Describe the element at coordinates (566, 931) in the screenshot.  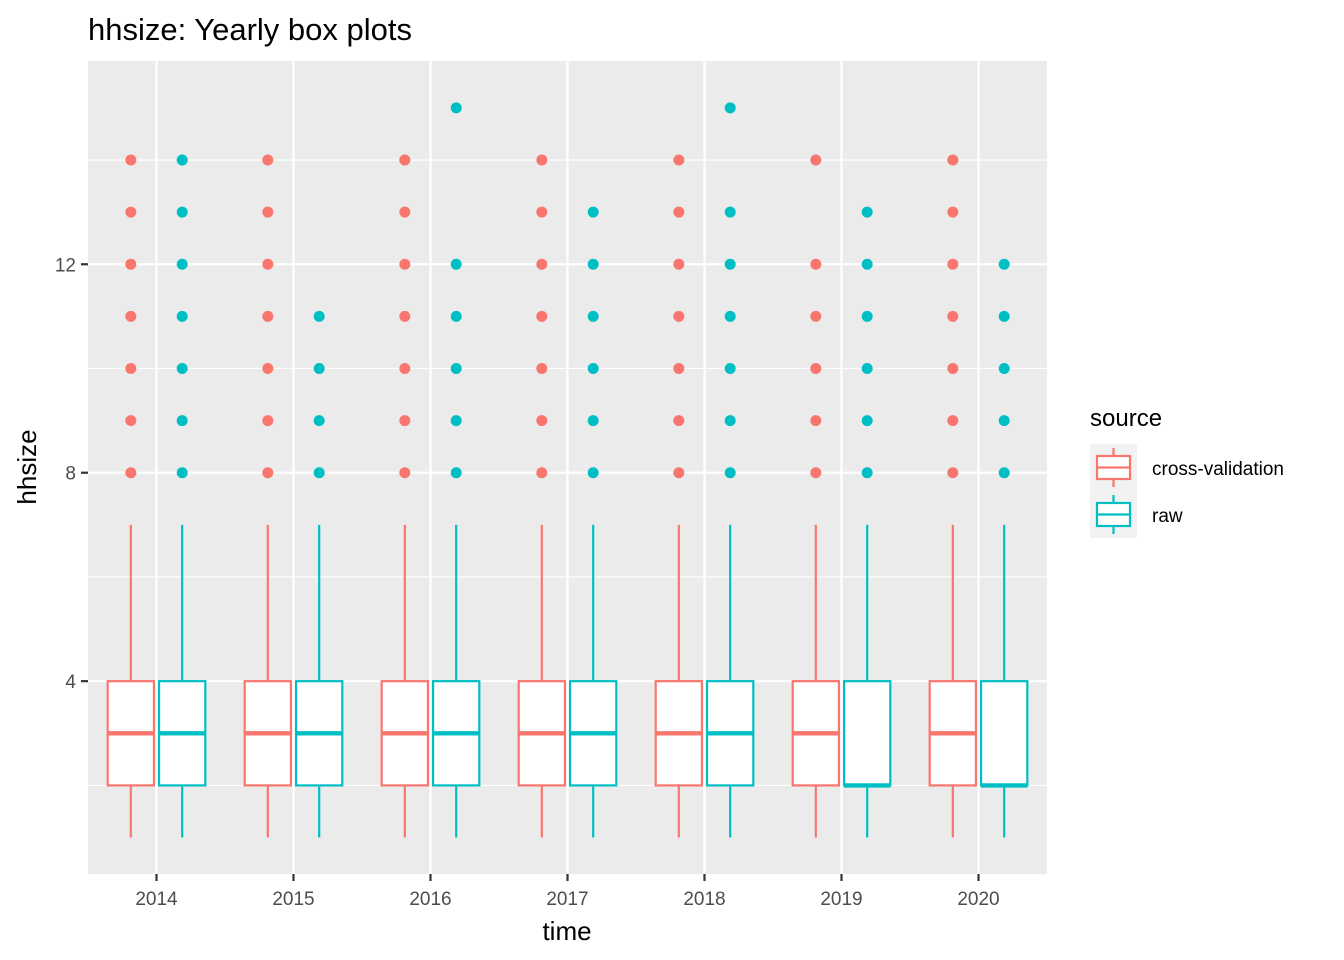
I see `x-axis-title: time` at that location.